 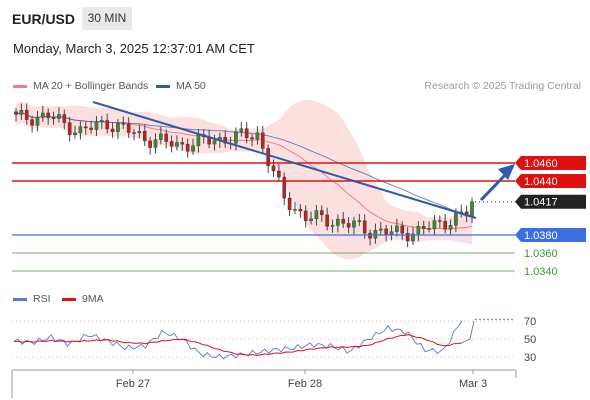 What do you see at coordinates (541, 164) in the screenshot?
I see `level-label-resistance: 1.0460` at bounding box center [541, 164].